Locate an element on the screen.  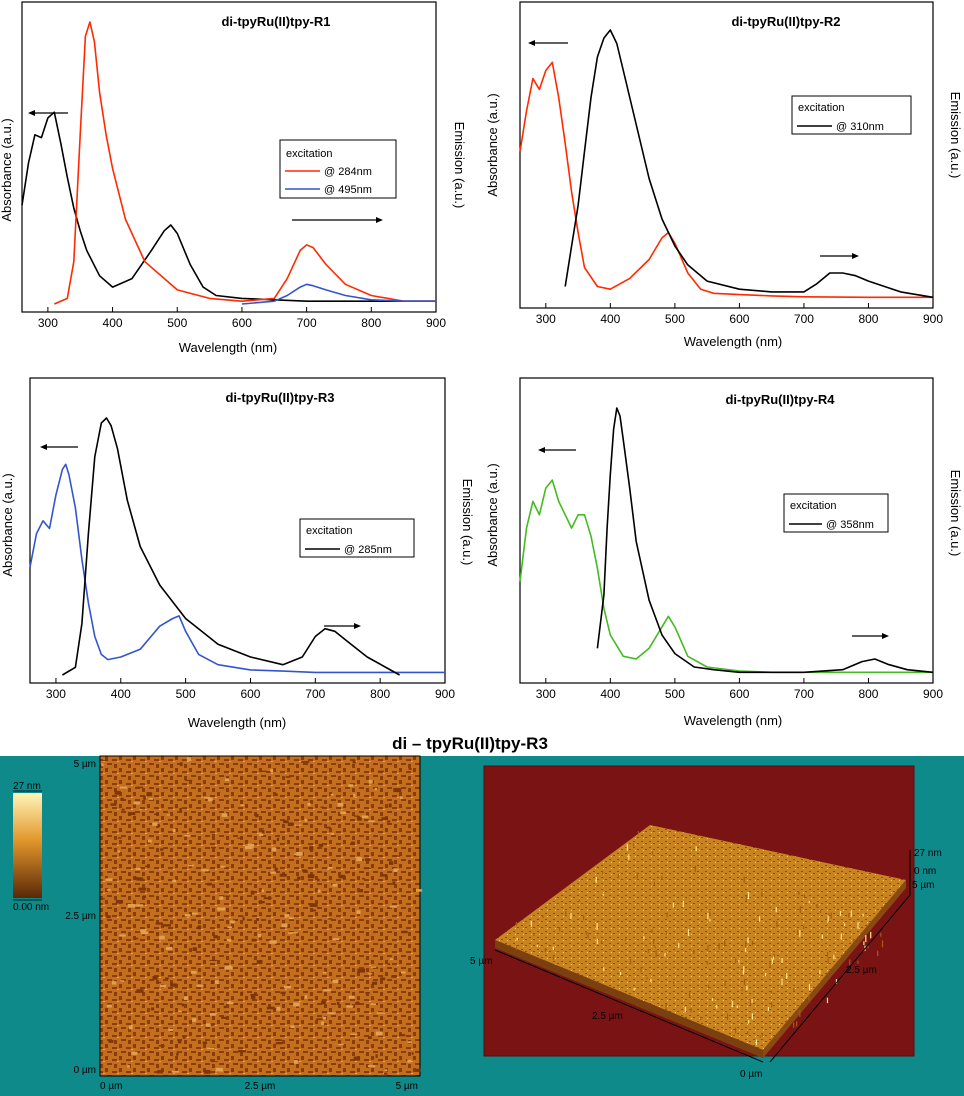
axis-label: 0 µm is located at coordinates (751, 1074).